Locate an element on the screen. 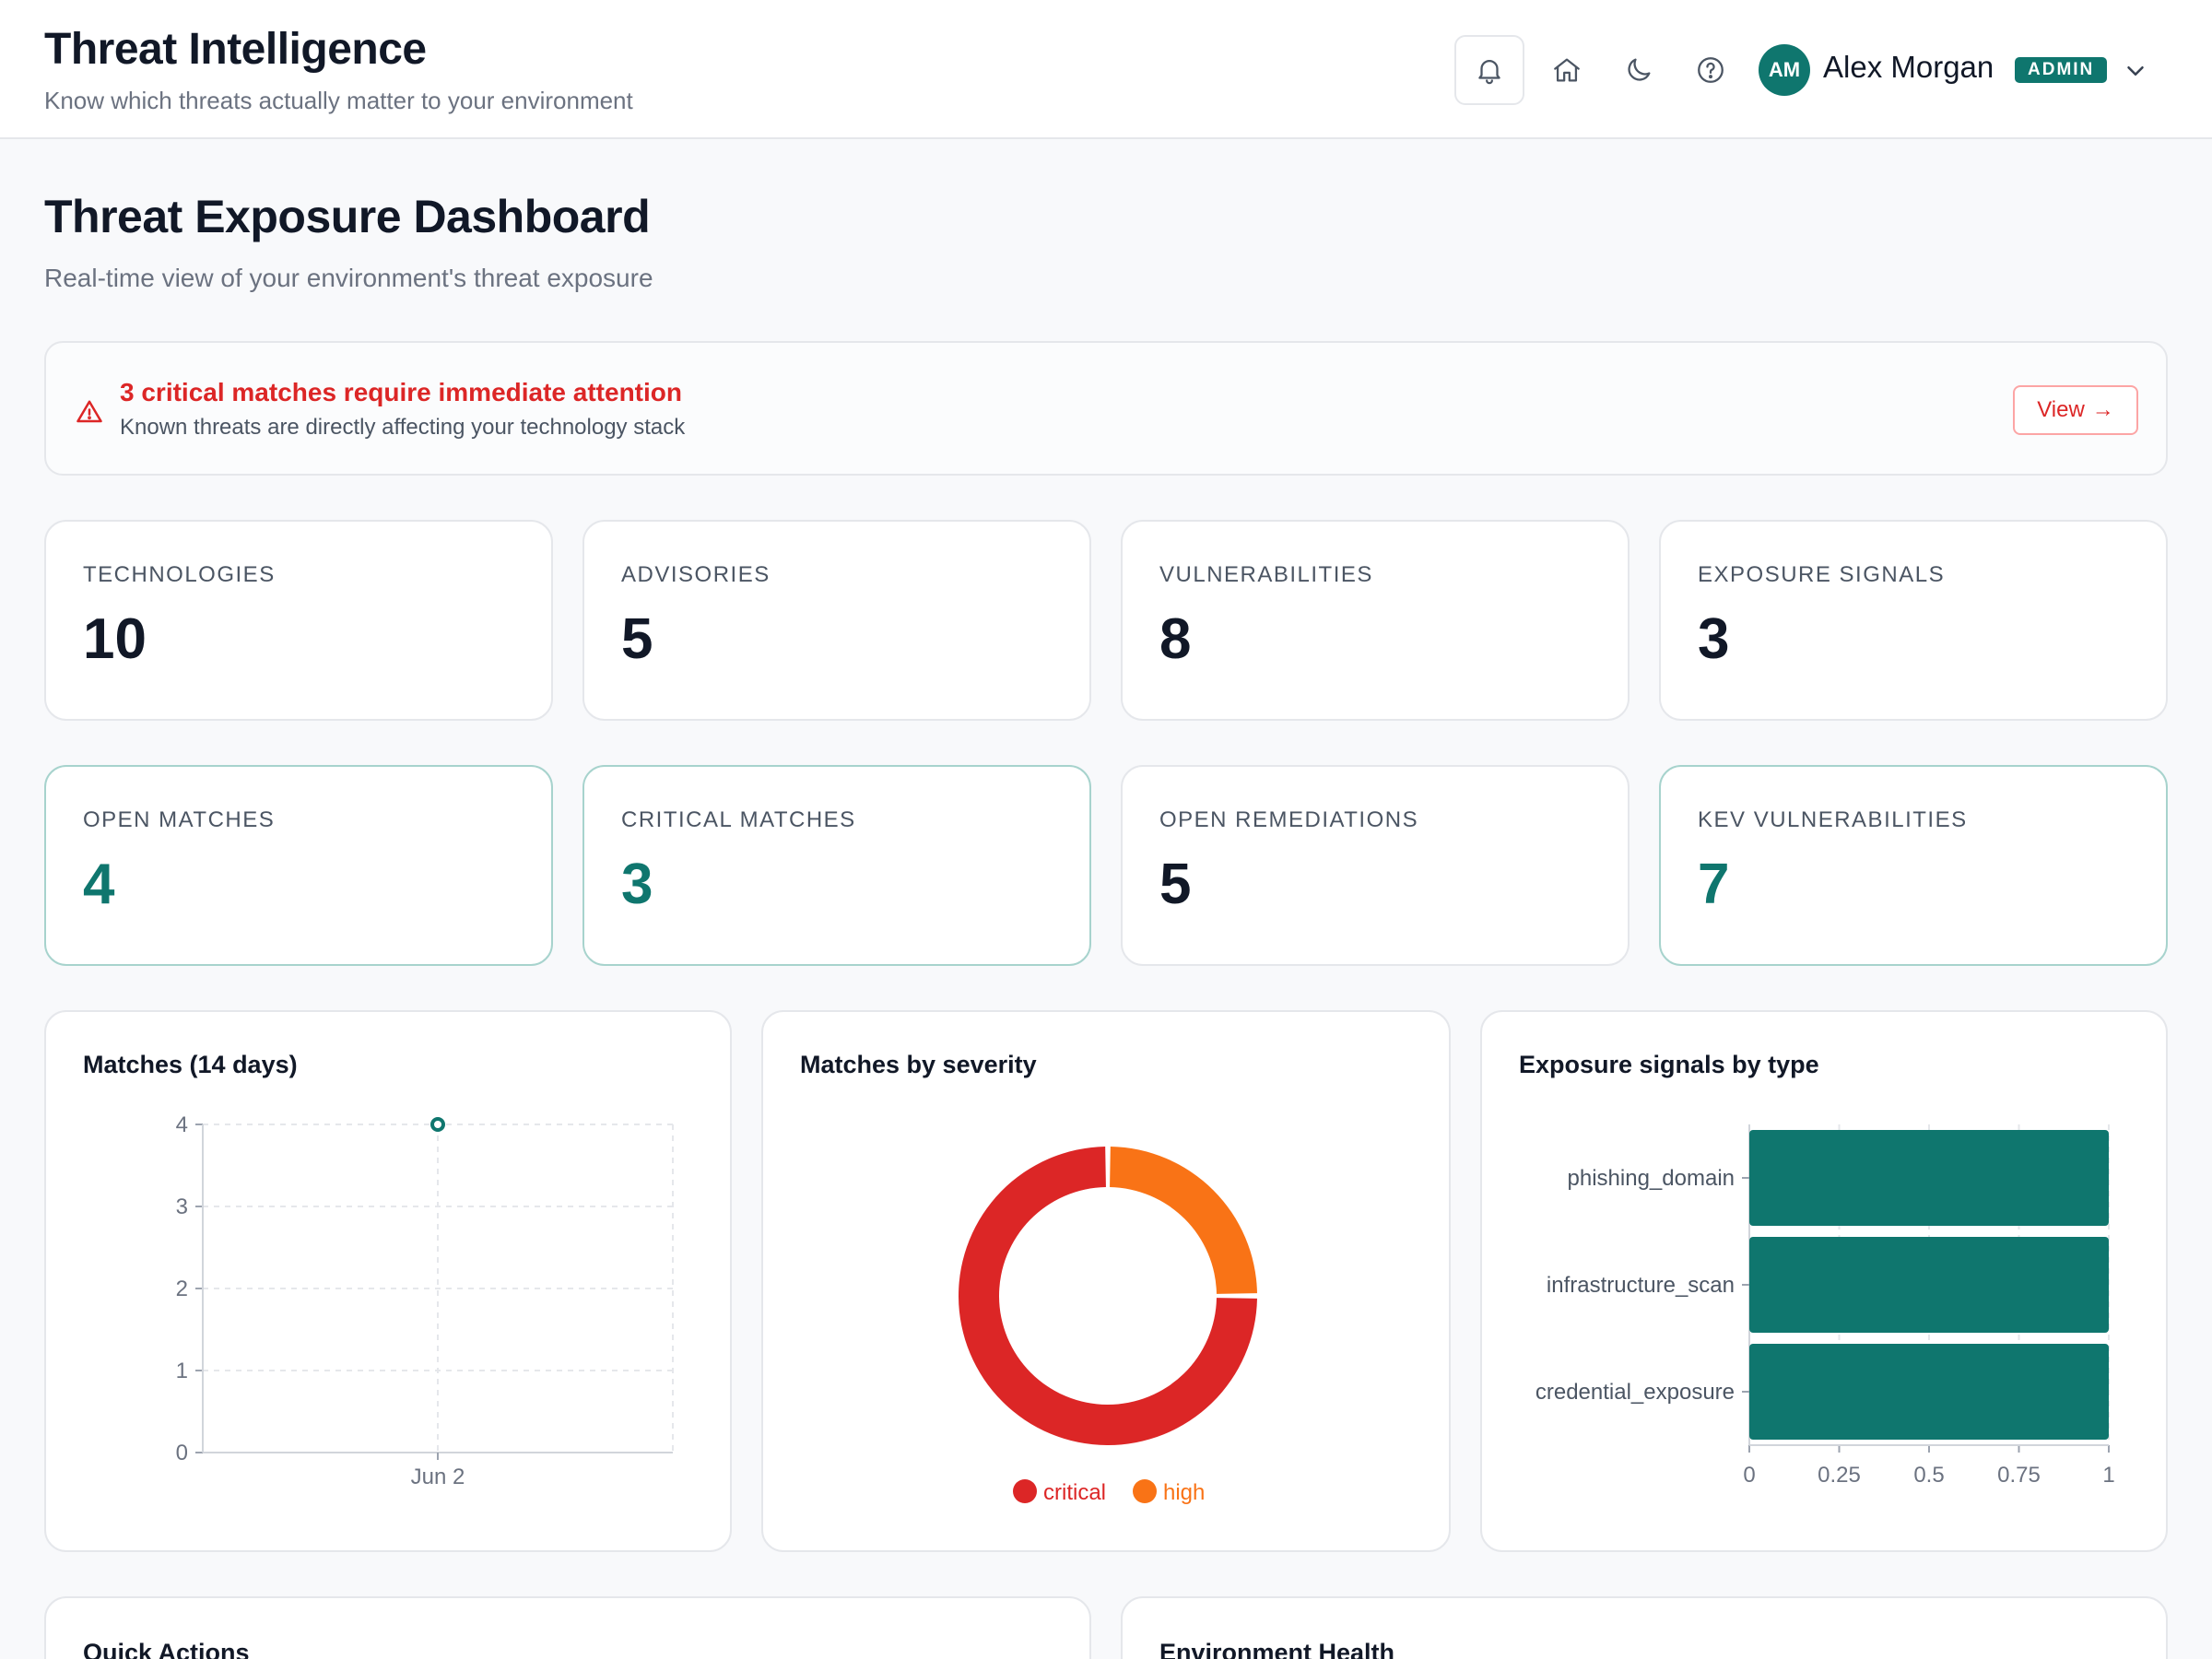 The height and width of the screenshot is (1659, 2212). bar-credential_exposure is located at coordinates (1929, 1392).